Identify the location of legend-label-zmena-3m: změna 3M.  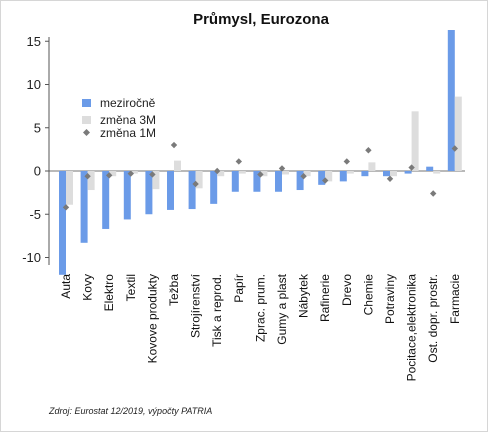
(128, 120).